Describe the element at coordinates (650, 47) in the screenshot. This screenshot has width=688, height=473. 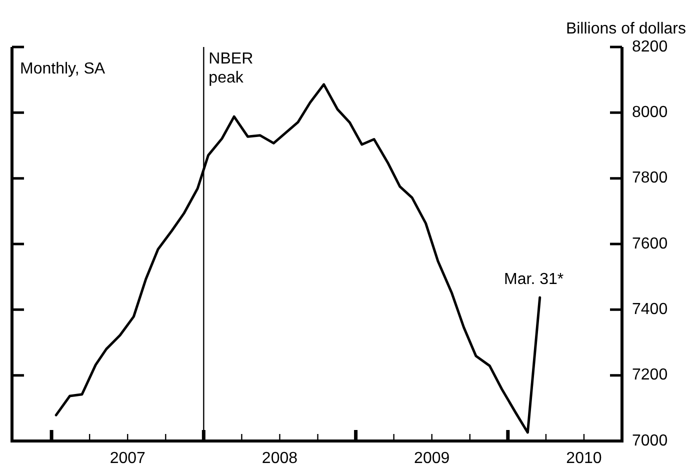
I see `y-tick-label: 8200` at that location.